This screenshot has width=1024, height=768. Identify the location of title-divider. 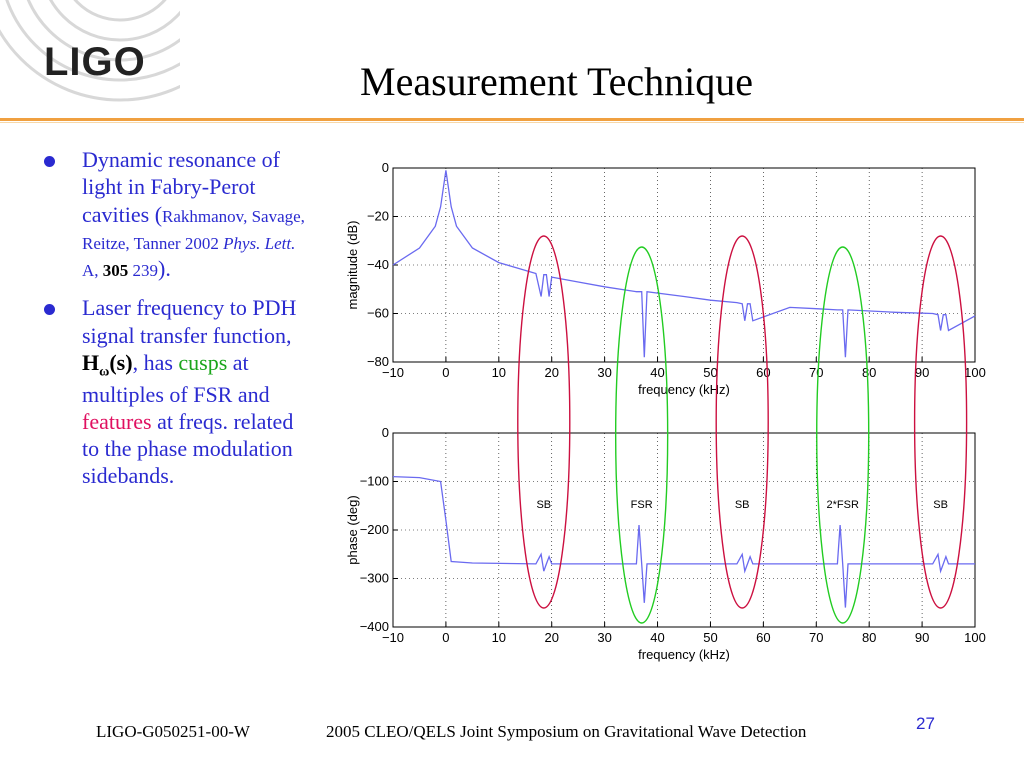
(512, 119).